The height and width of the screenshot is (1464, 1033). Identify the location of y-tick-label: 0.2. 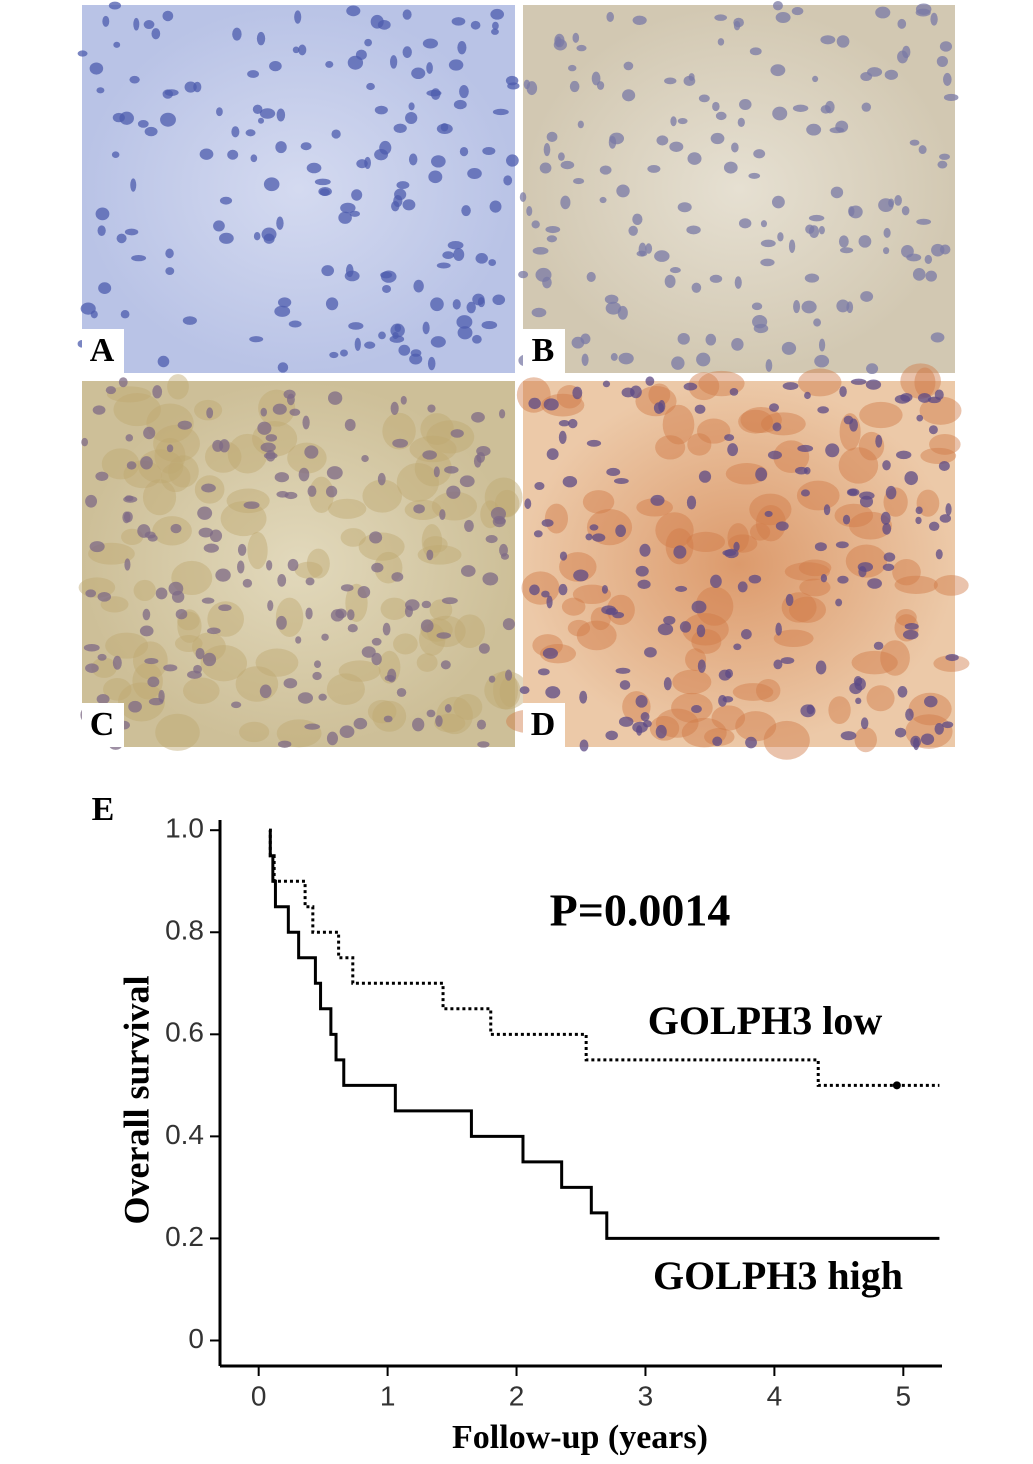
(184, 1236).